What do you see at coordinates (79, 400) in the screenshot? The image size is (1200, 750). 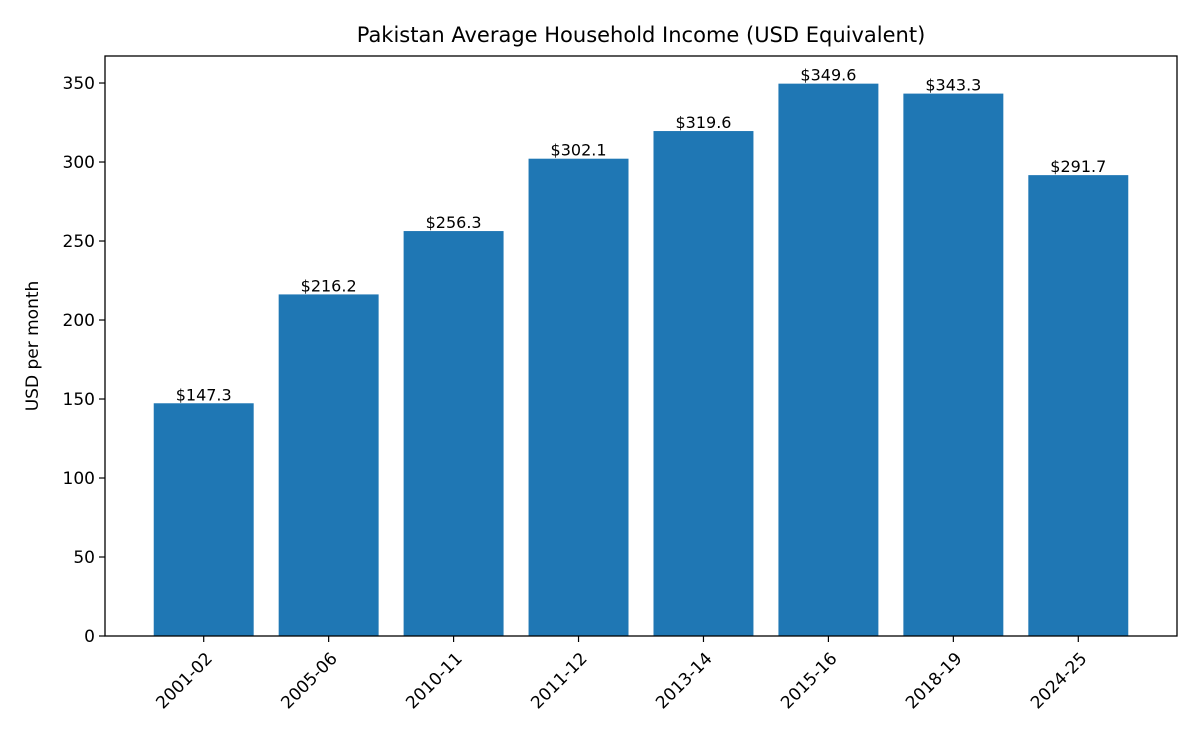 I see `y-tick-label: 150` at bounding box center [79, 400].